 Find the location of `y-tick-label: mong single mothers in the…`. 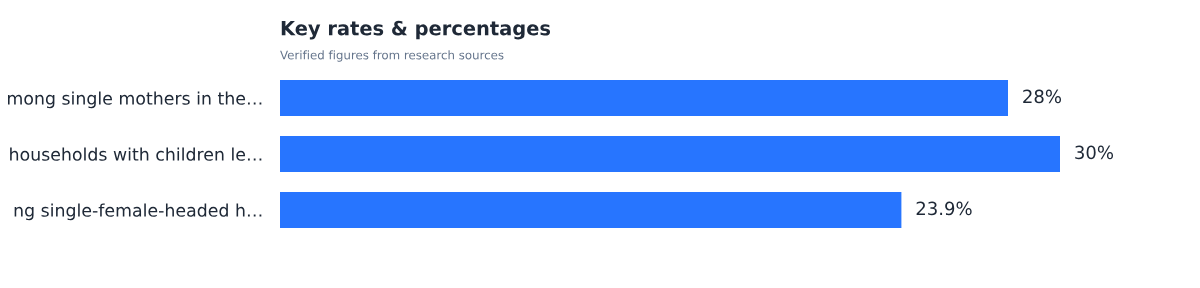

y-tick-label: mong single mothers in the… is located at coordinates (135, 100).